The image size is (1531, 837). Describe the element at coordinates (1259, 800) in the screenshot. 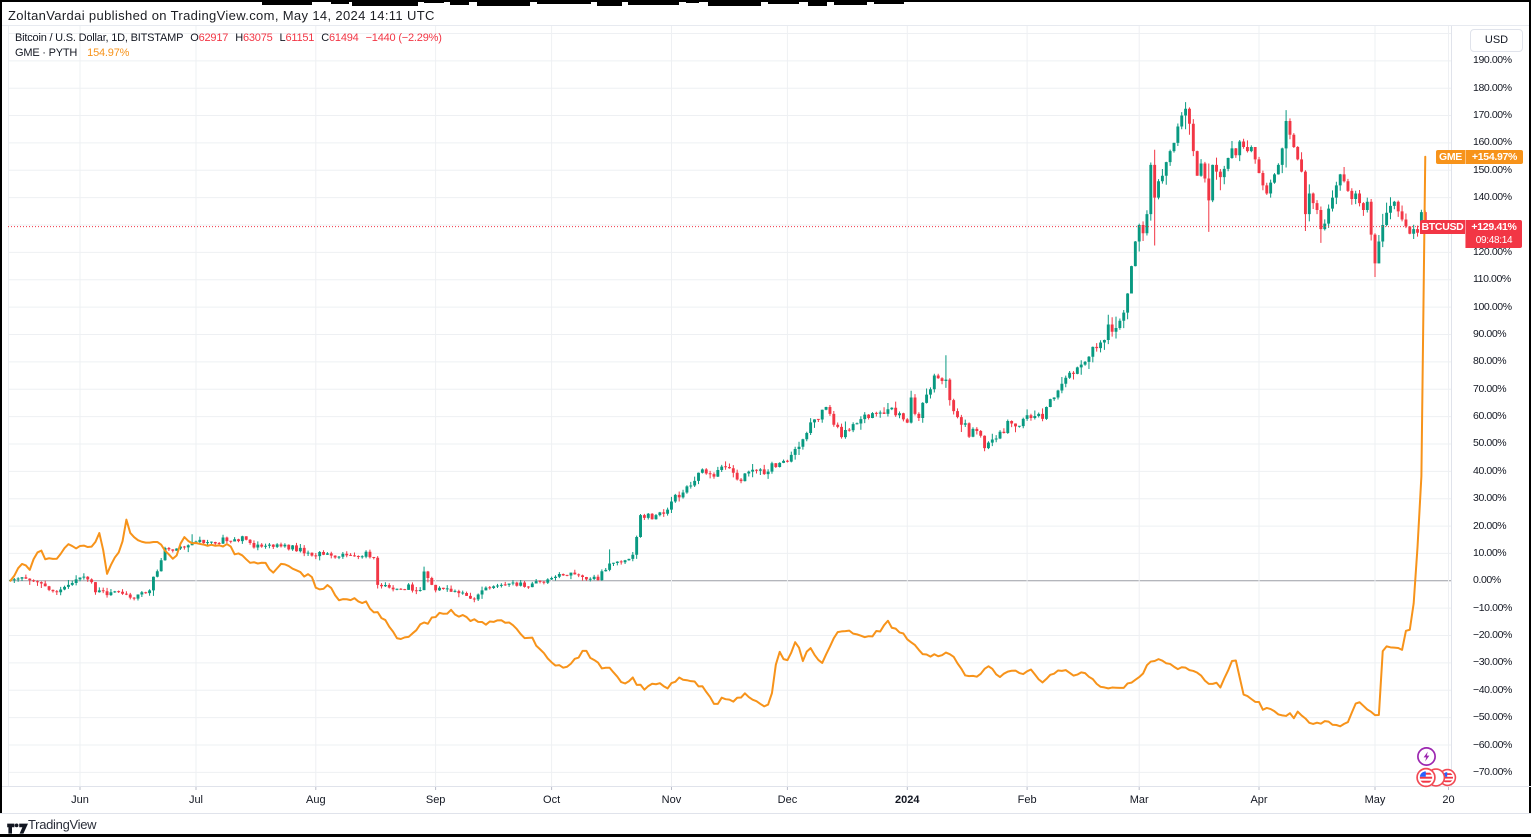

I see `time-axis-label: Apr` at that location.